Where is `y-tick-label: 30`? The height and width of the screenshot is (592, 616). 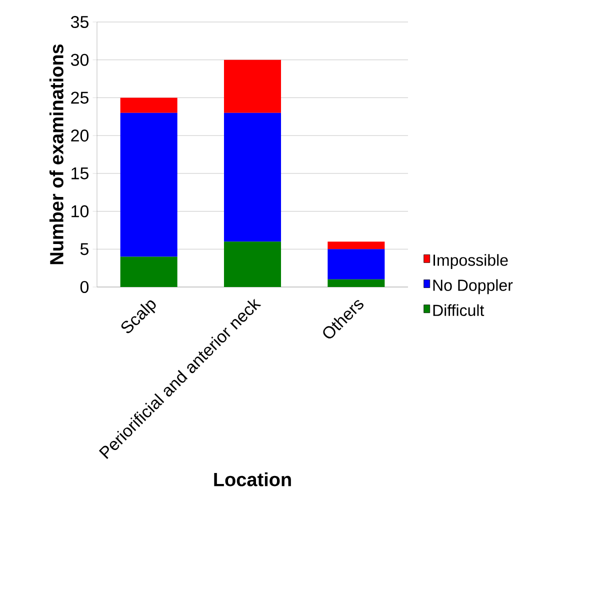 y-tick-label: 30 is located at coordinates (79, 60).